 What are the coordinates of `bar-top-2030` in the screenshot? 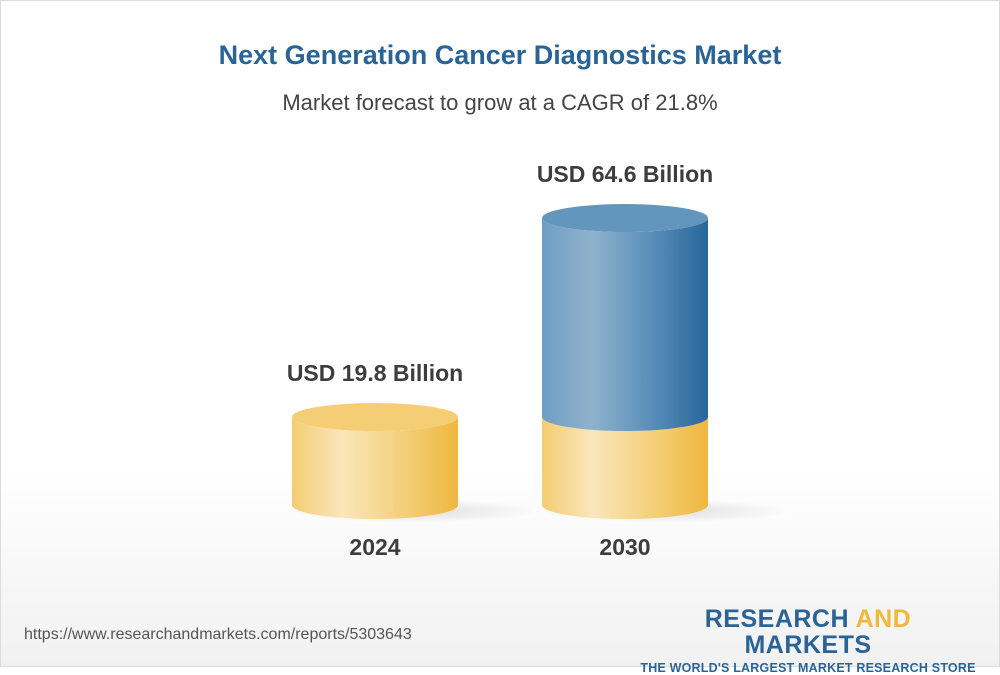 It's located at (625, 218).